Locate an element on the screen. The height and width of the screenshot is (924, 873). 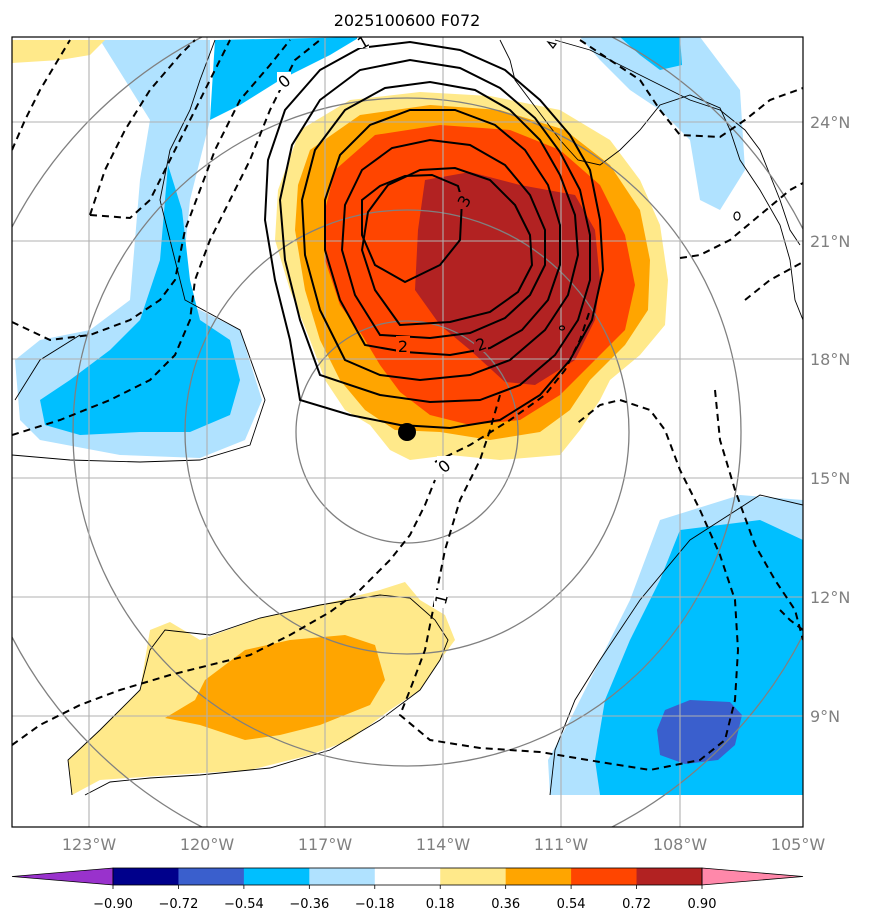
island-features is located at coordinates (643, 185).